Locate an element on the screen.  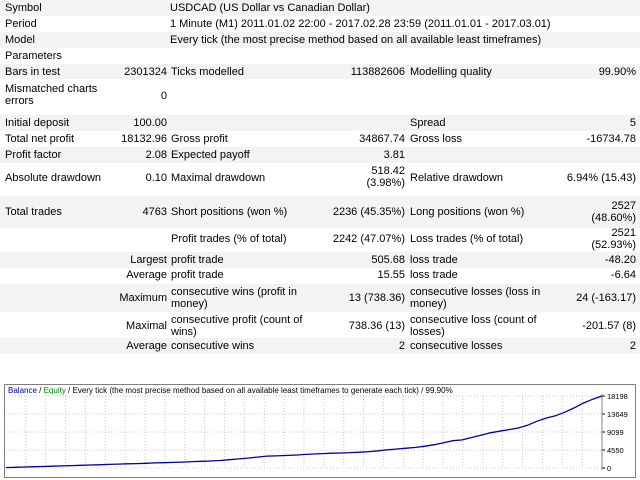
gross-profit-label: Gross profit is located at coordinates (199, 139).